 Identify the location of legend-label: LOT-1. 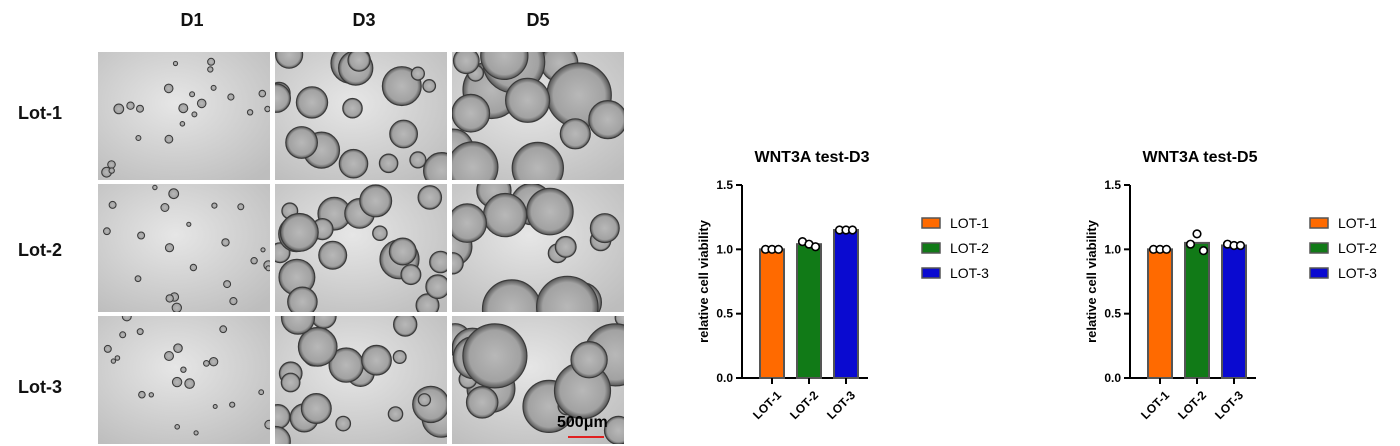
(969, 223).